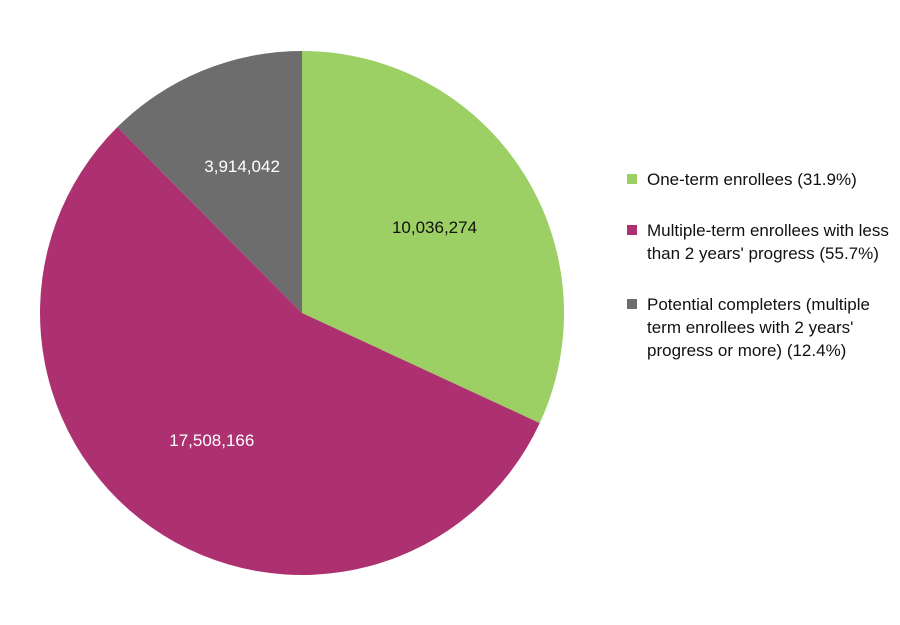 This screenshot has height=625, width=900. I want to click on legend-label-one-term: One-term enrollees (31.9%), so click(752, 179).